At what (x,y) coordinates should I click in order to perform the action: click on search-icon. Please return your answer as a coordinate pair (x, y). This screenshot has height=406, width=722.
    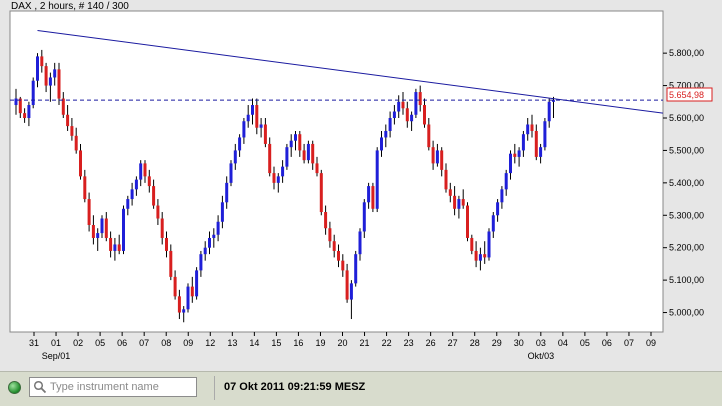
    Looking at the image, I should click on (40, 387).